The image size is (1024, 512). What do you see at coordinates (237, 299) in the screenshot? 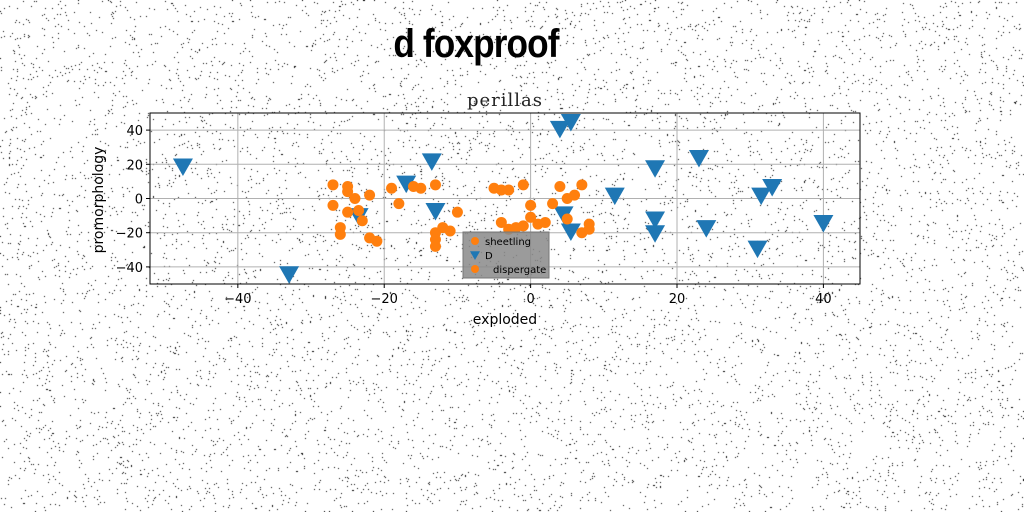
I see `x-tick-label: −40` at bounding box center [237, 299].